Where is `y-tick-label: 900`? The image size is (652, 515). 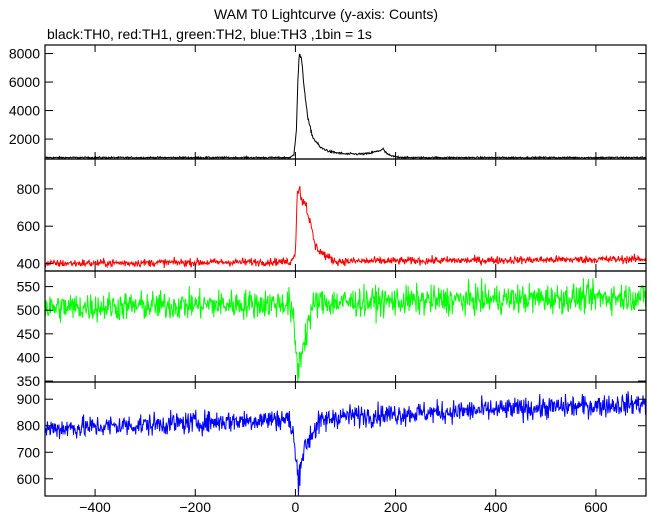 y-tick-label: 900 is located at coordinates (29, 399).